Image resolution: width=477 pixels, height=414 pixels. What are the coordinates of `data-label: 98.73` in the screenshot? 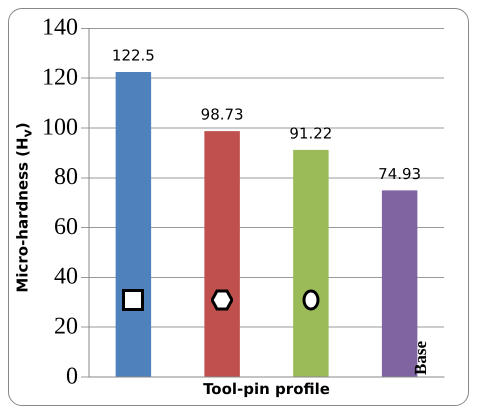 It's located at (222, 115).